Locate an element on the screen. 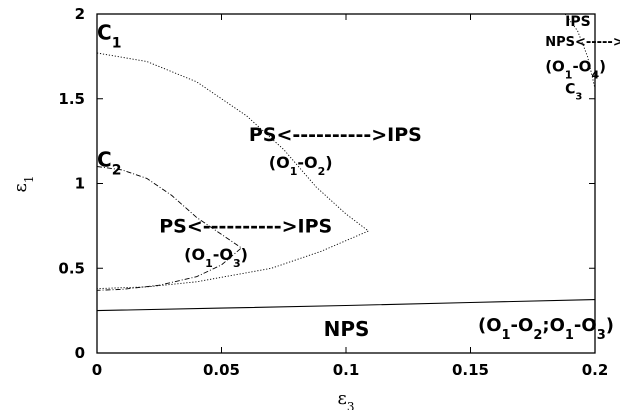 This screenshot has width=620, height=410. annotation-o1o2: (O1-O2) is located at coordinates (301, 165).